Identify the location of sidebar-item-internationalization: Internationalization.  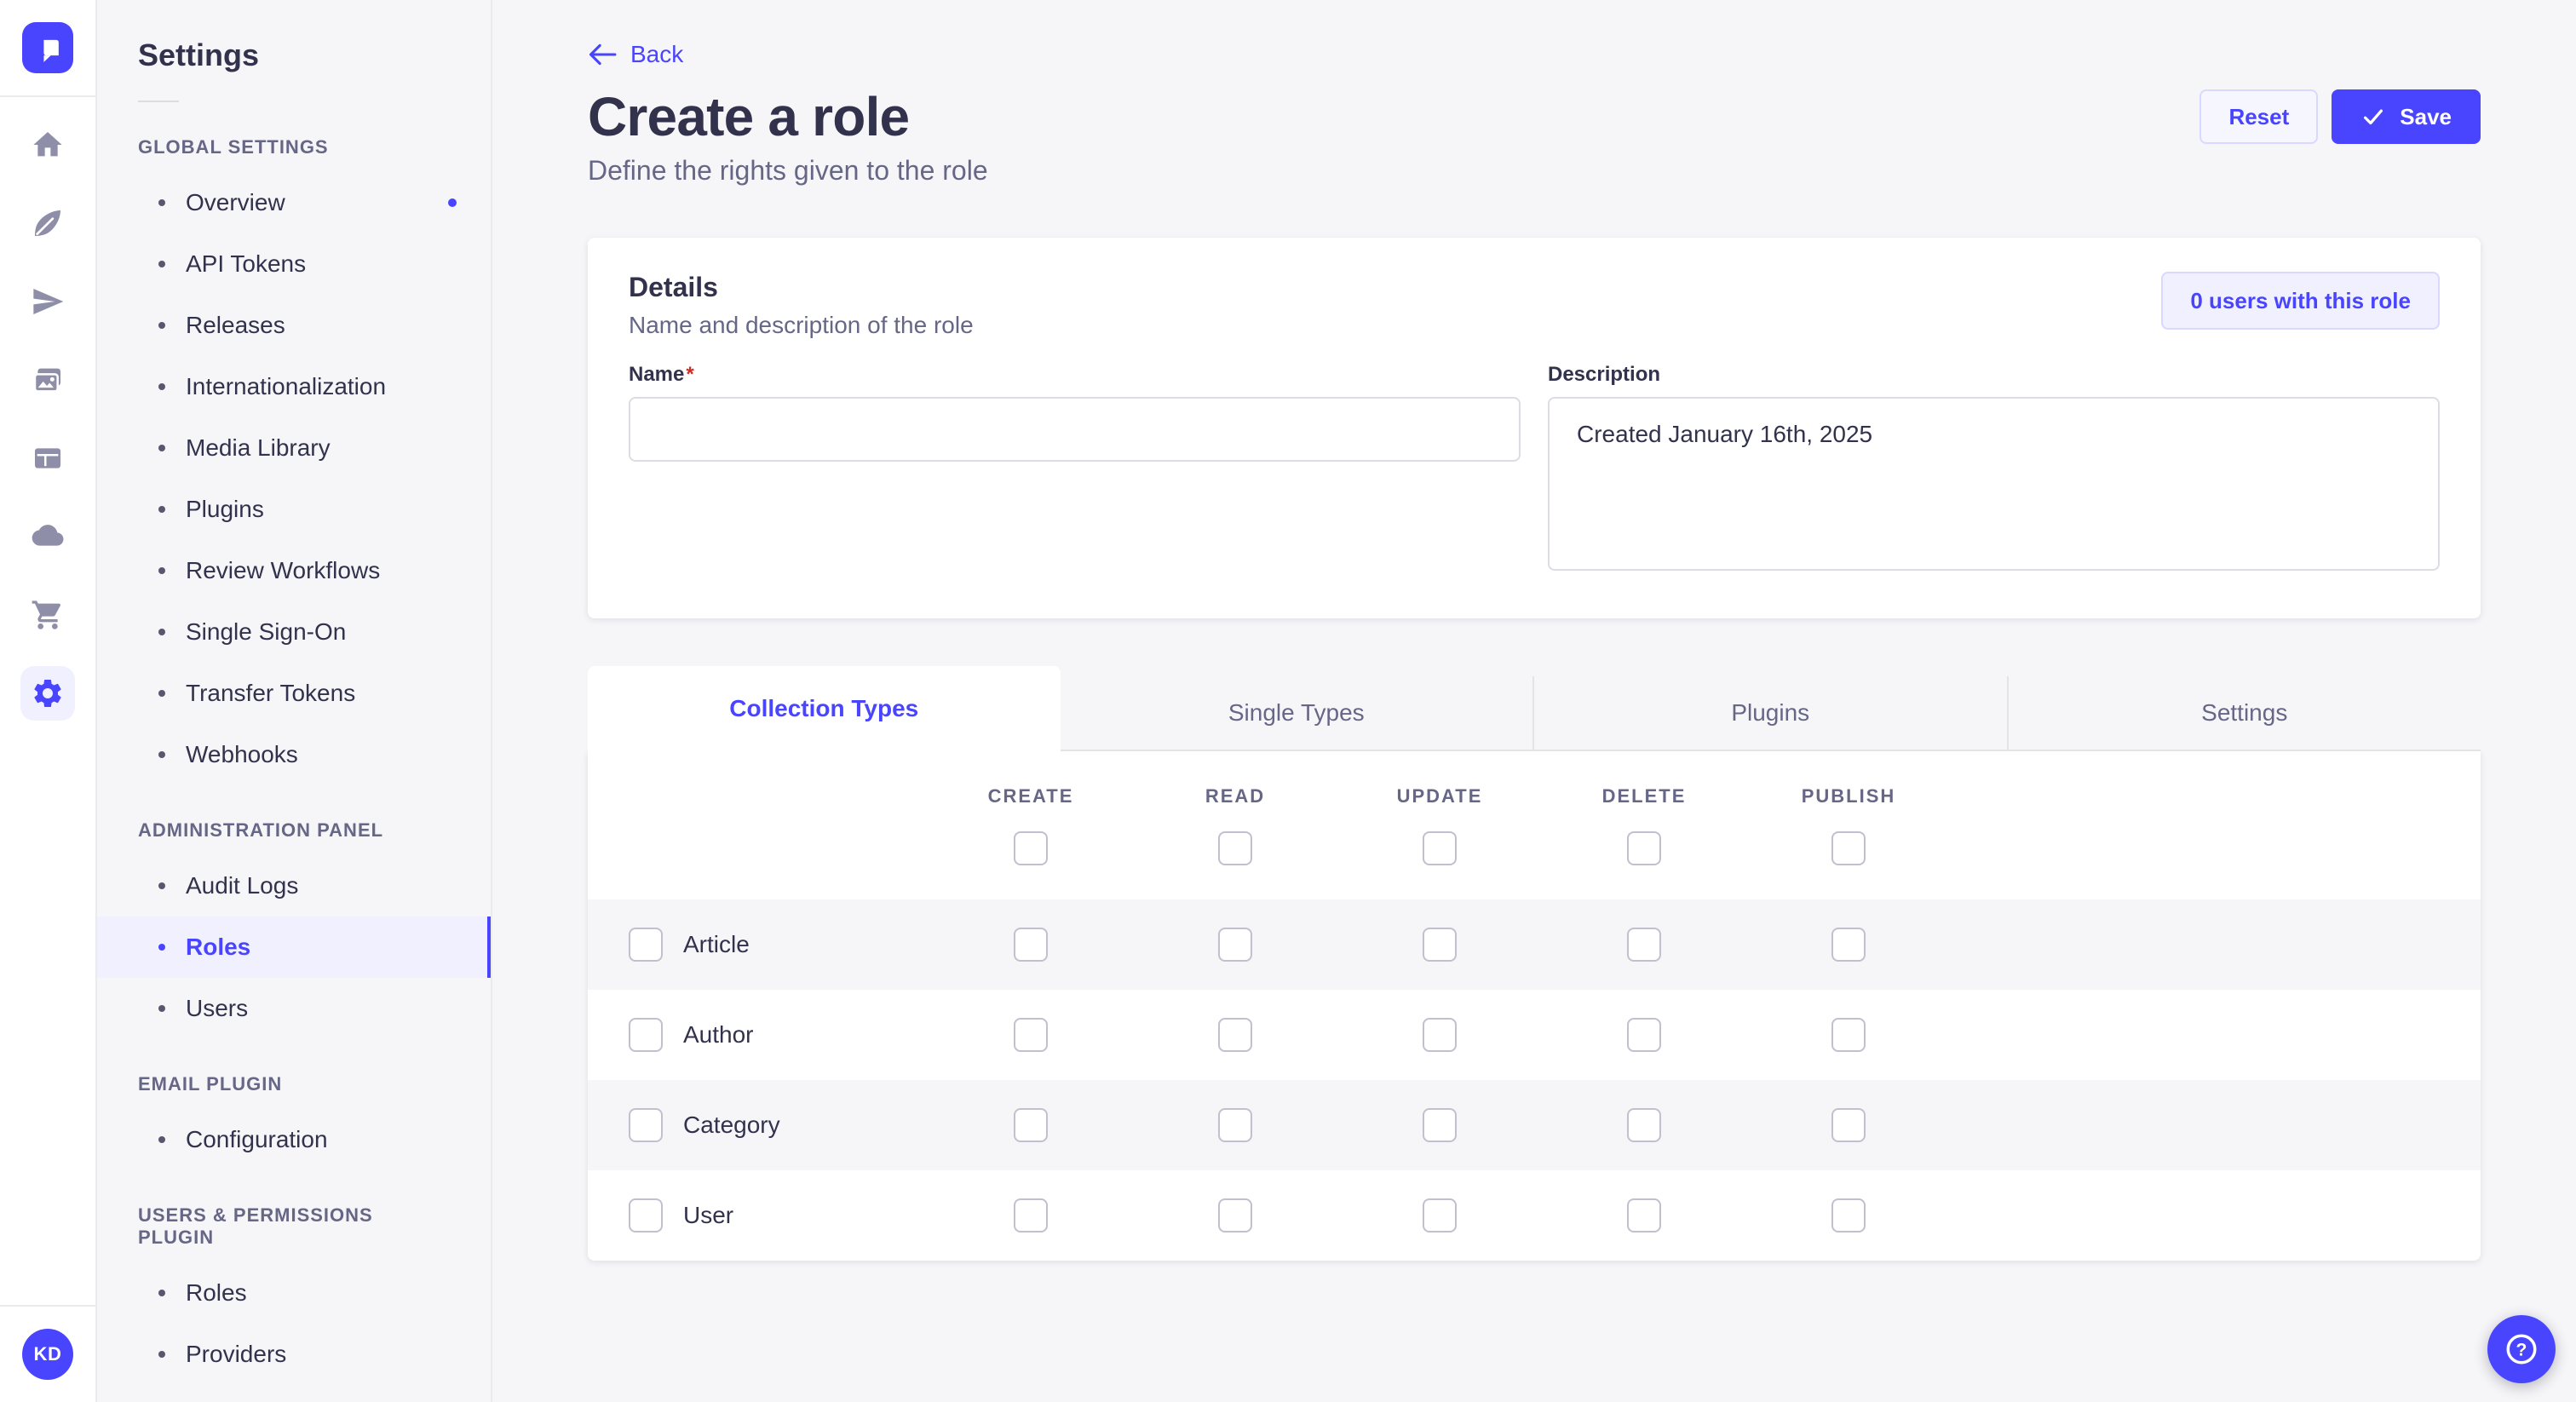
(294, 386).